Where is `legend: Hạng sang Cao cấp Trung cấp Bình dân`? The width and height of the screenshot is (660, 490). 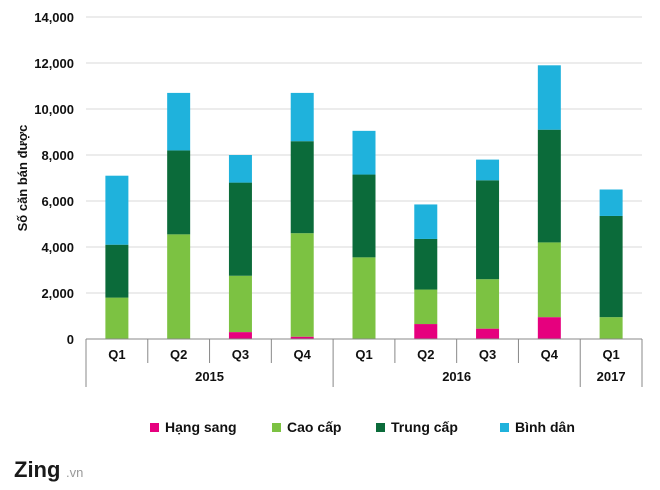 legend: Hạng sang Cao cấp Trung cấp Bình dân is located at coordinates (362, 427).